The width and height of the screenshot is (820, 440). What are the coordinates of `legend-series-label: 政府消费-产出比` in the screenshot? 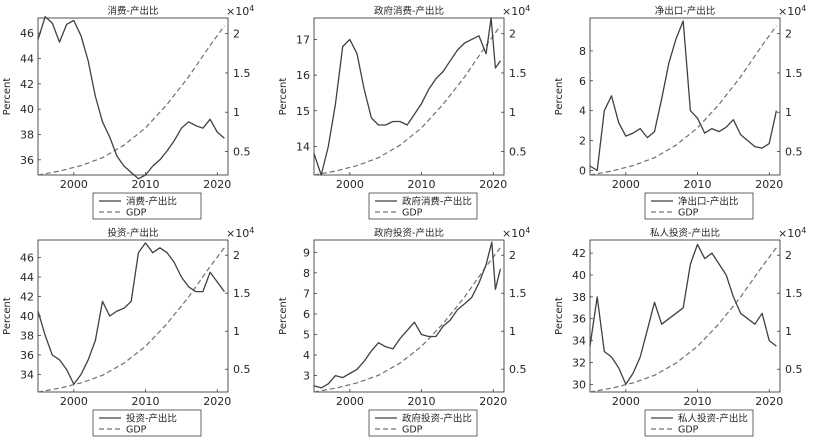 It's located at (437, 202).